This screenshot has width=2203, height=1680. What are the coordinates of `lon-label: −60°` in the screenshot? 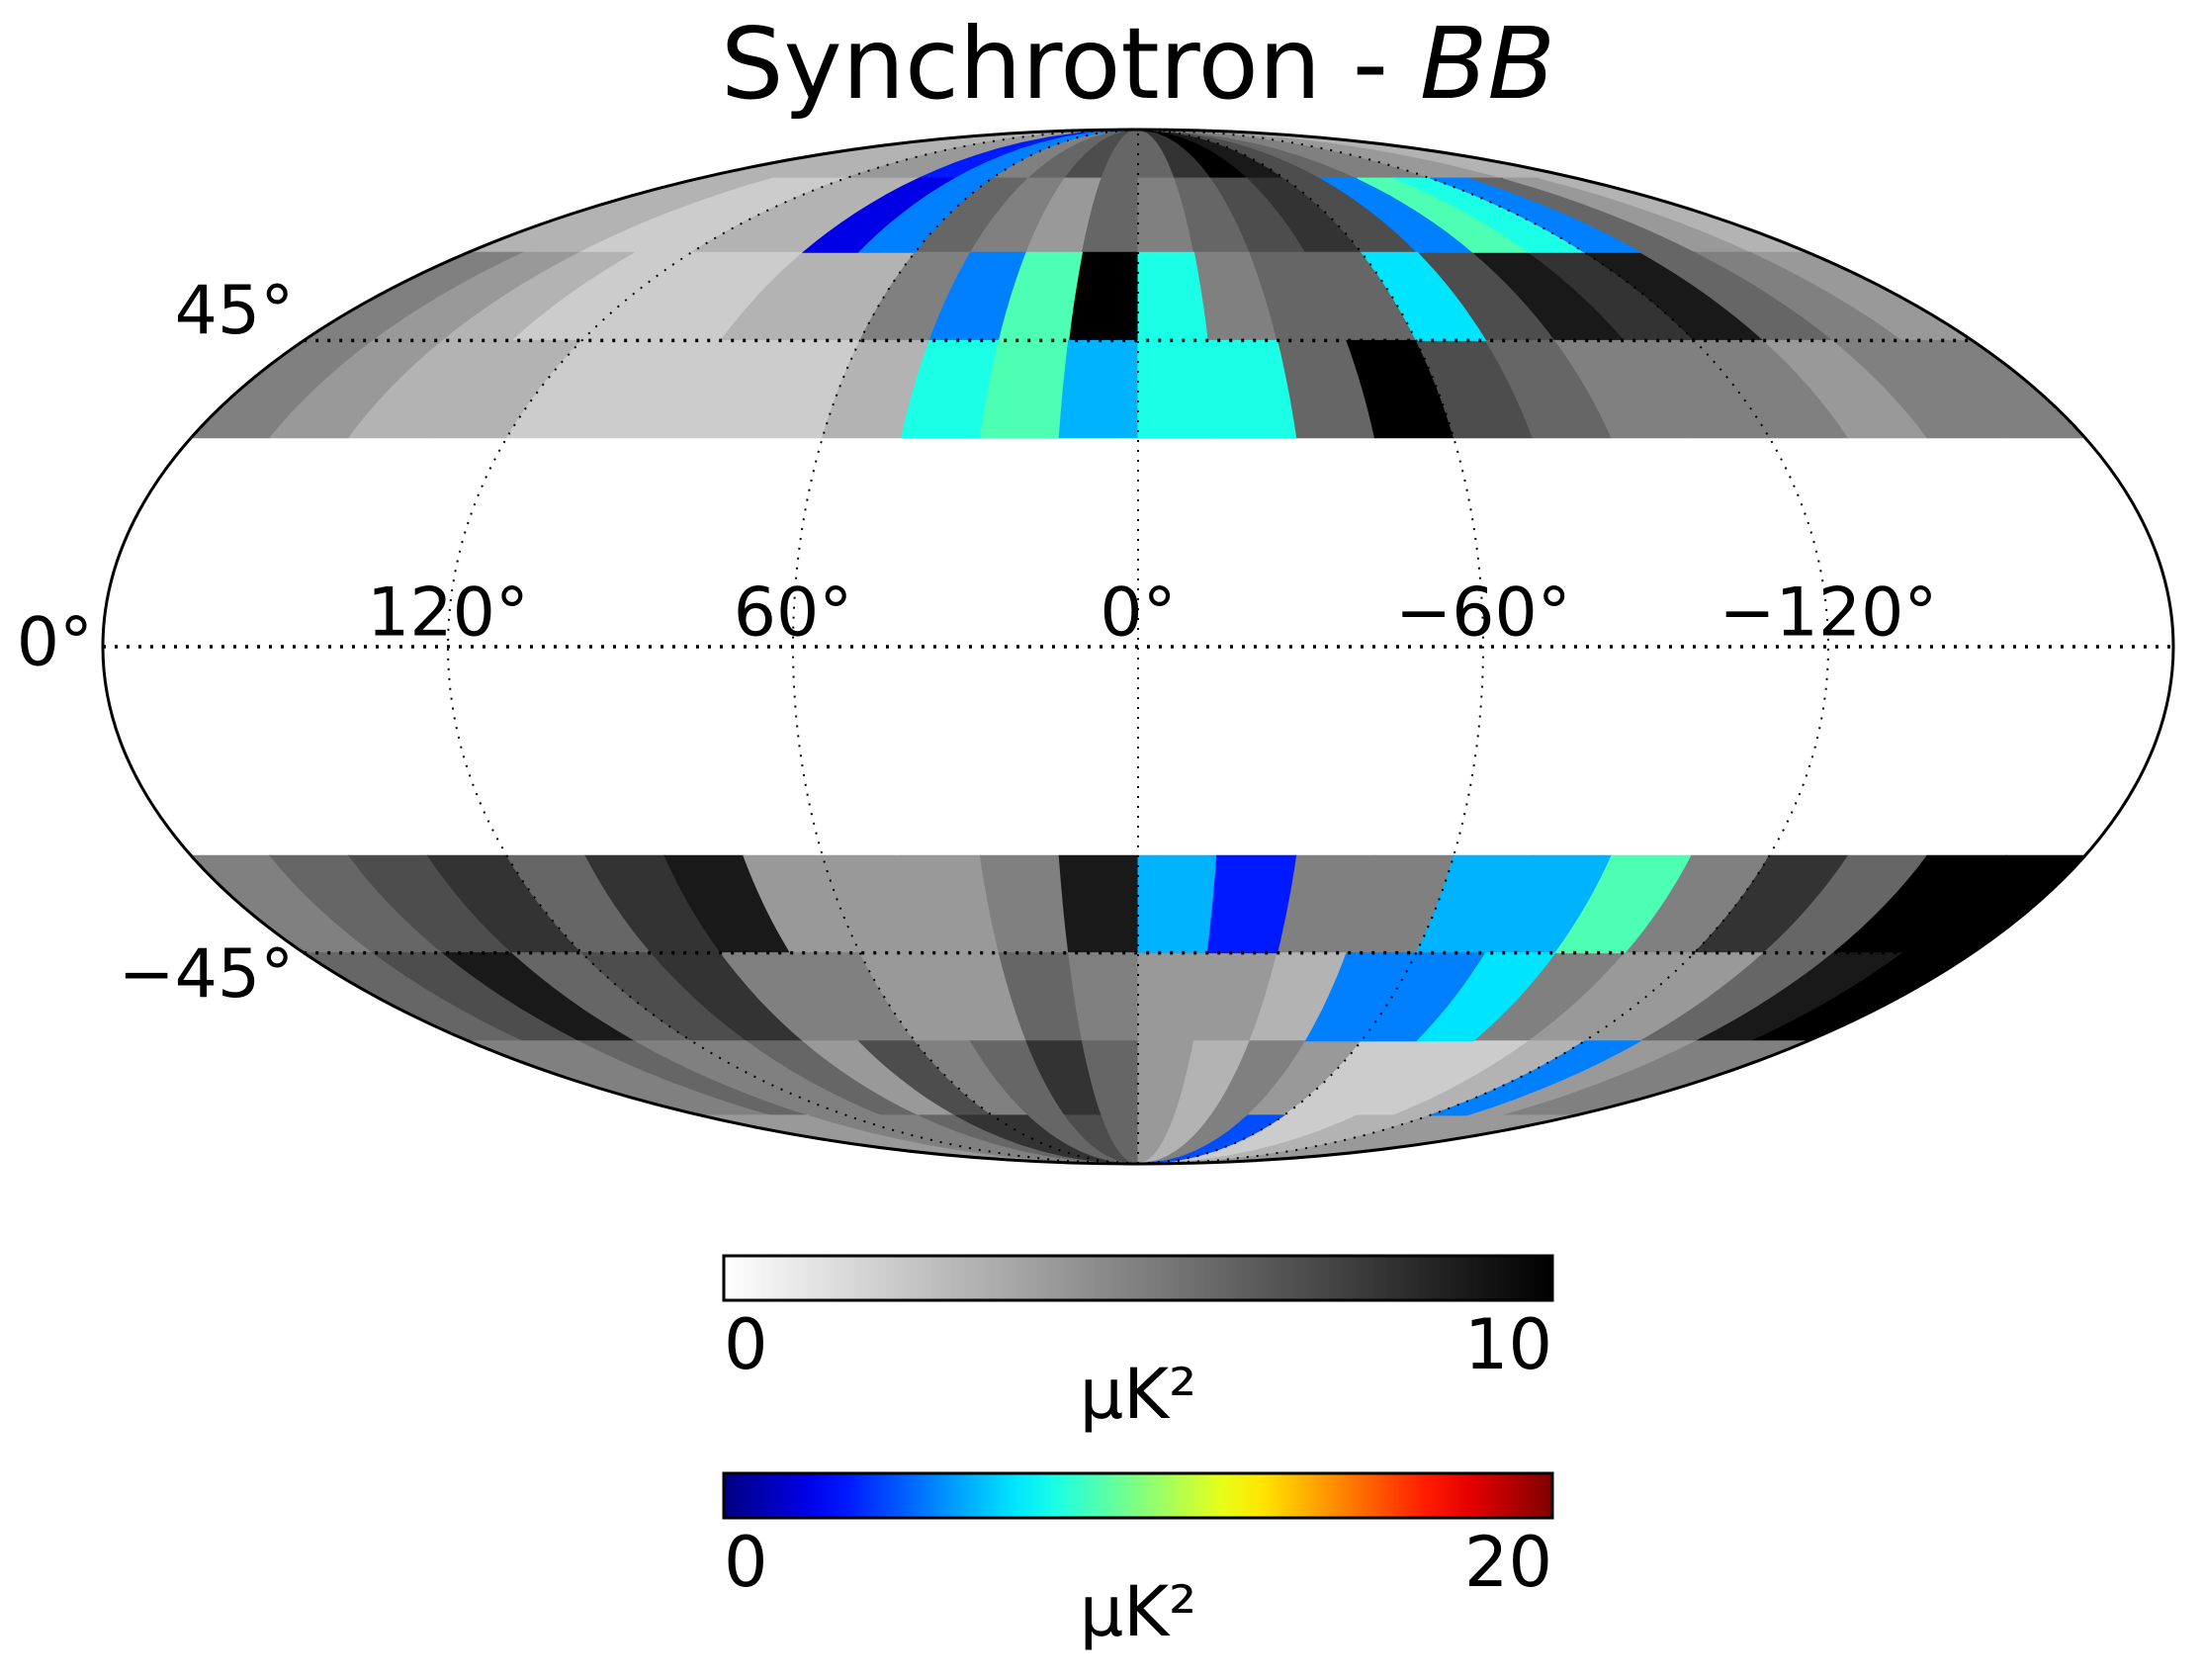 It's located at (1483, 614).